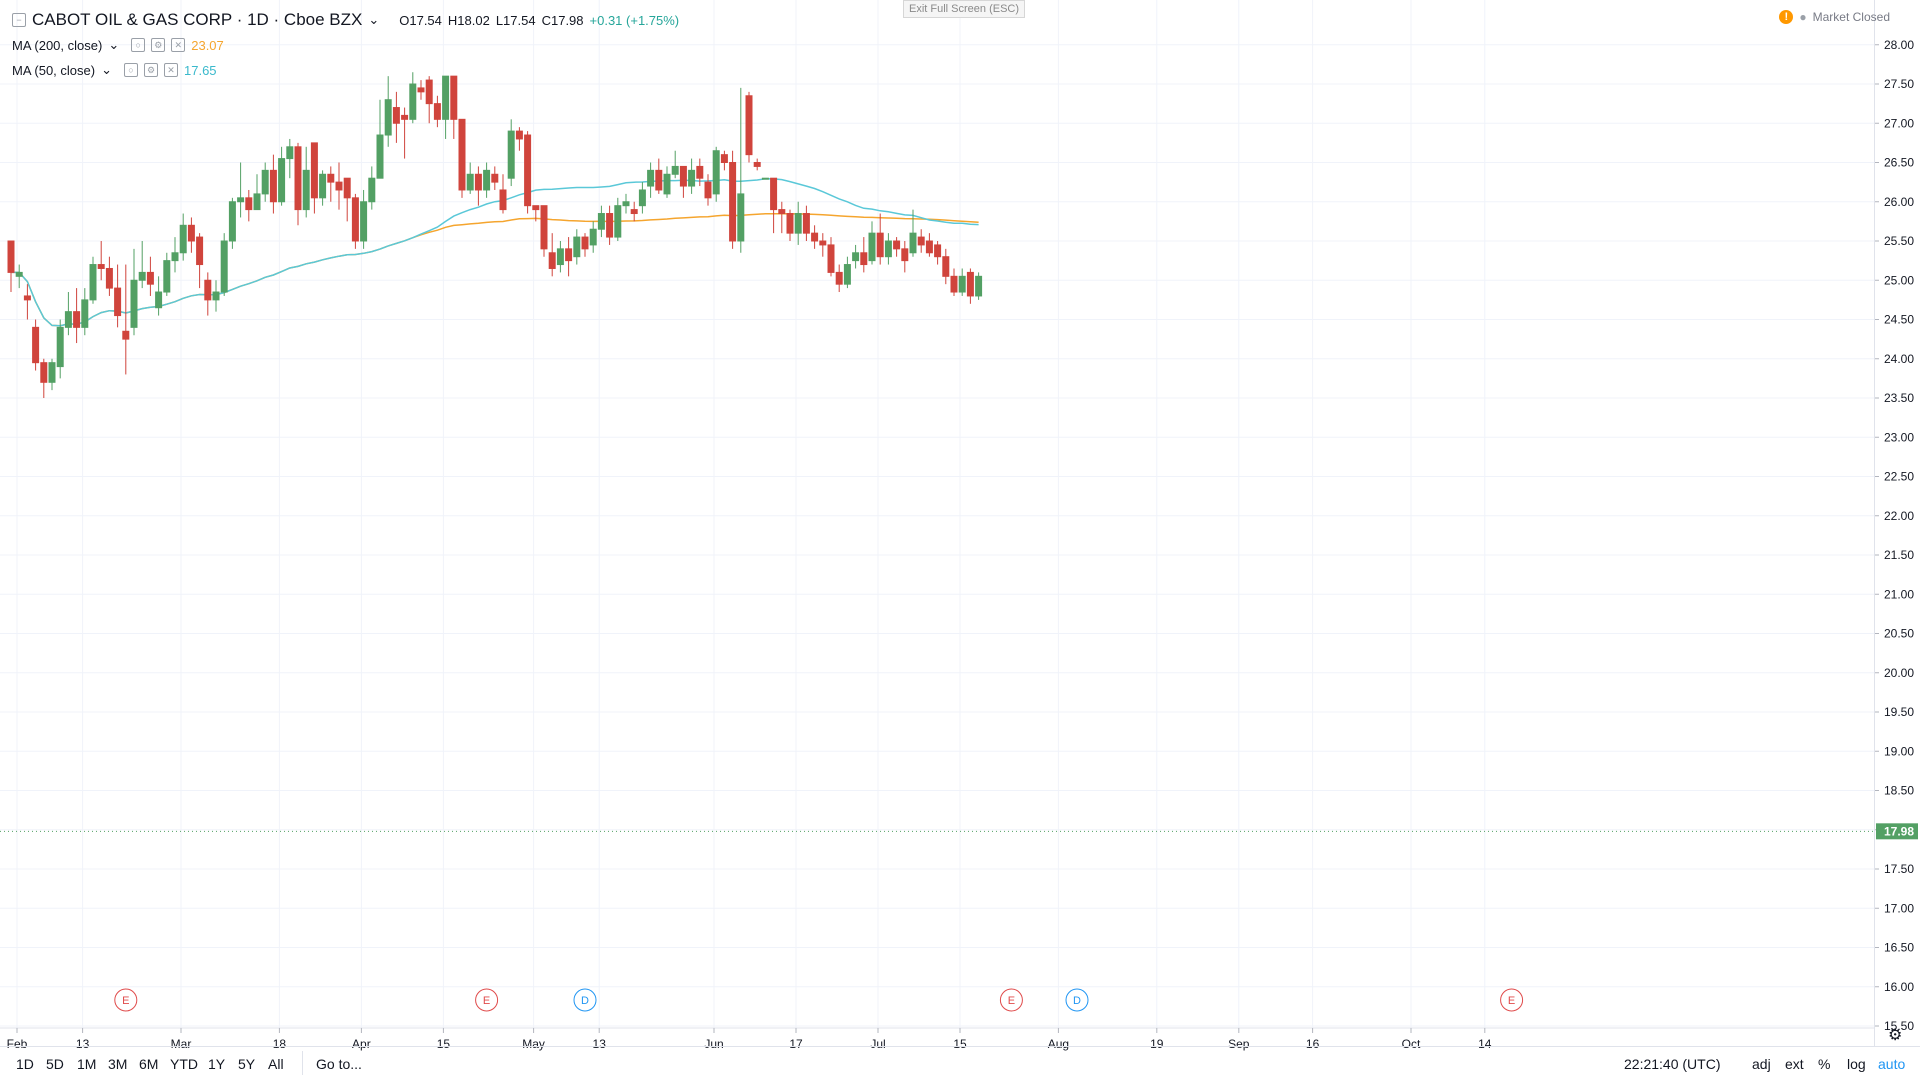  What do you see at coordinates (1485, 1044) in the screenshot?
I see `time-tick-label: 14` at bounding box center [1485, 1044].